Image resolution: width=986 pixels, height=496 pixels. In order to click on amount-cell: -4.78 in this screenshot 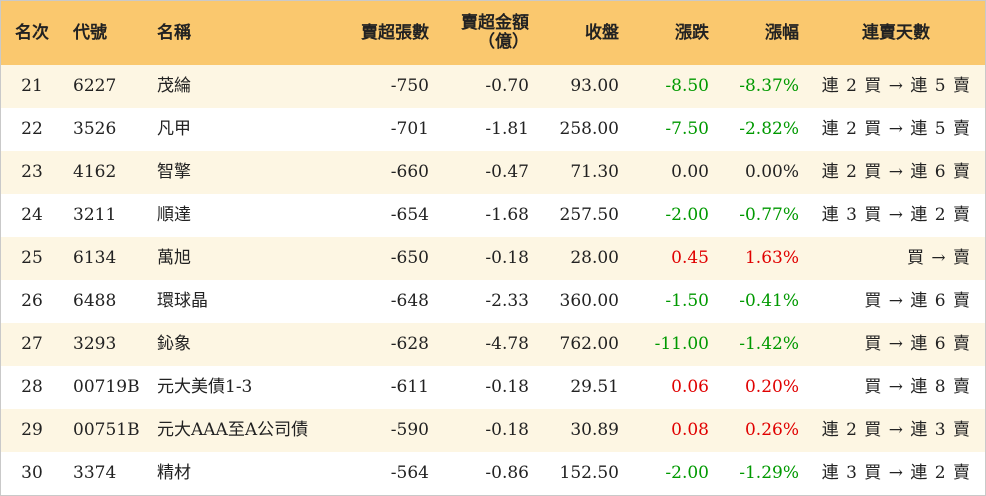, I will do `click(507, 344)`.